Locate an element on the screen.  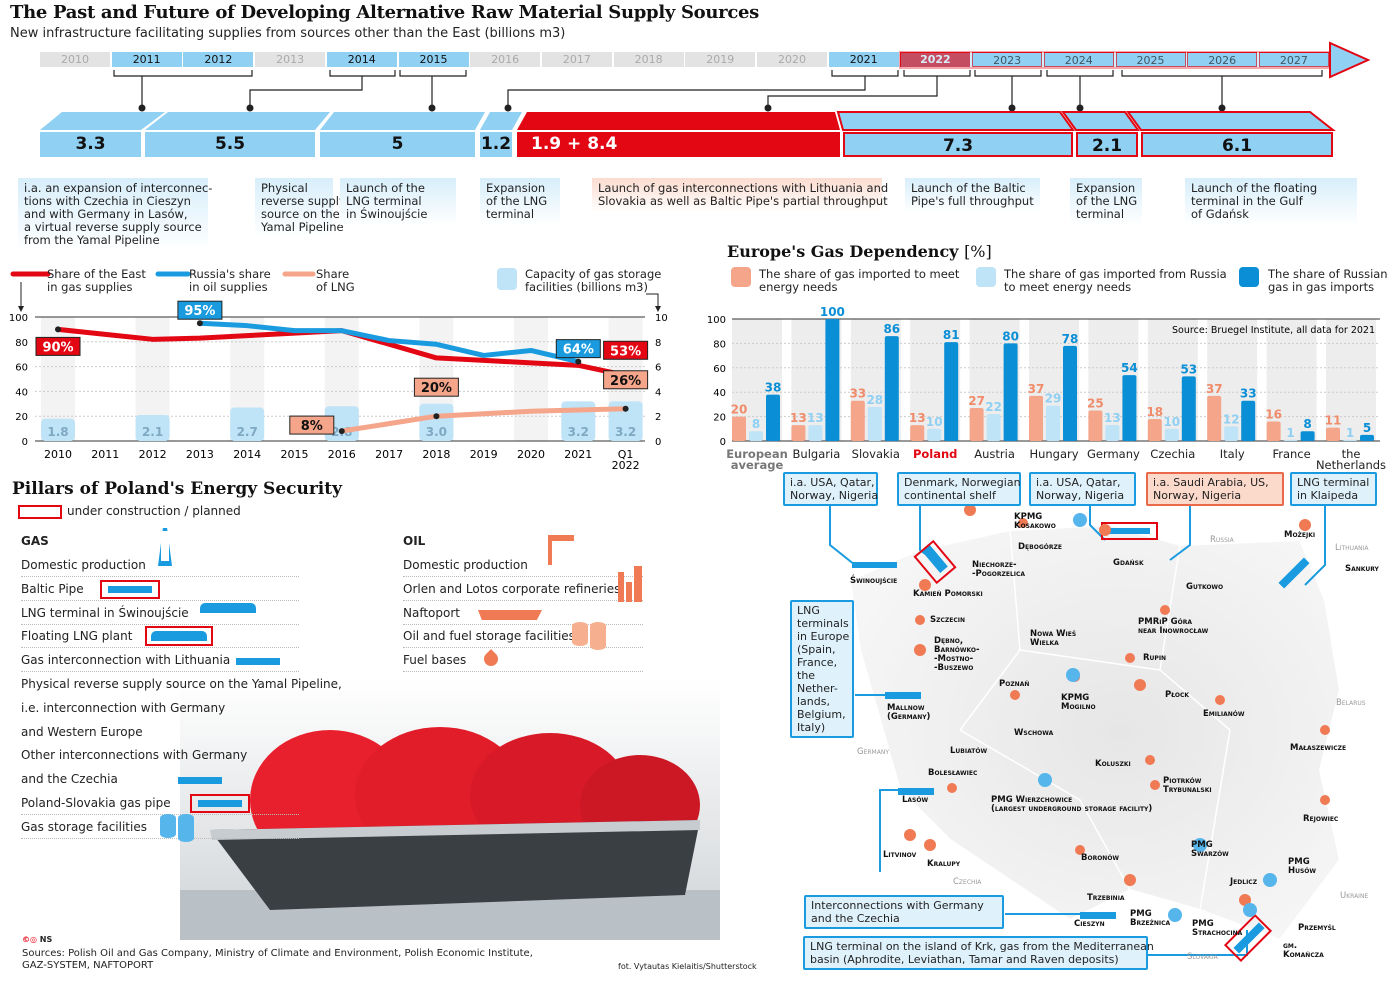
x-tick-label: 2013 is located at coordinates (200, 454).